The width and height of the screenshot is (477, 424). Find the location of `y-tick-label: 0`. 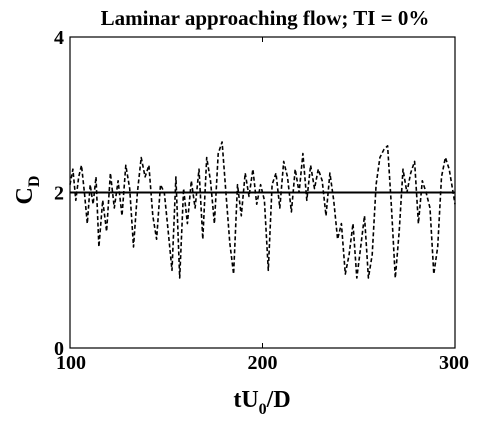

y-tick-label: 0 is located at coordinates (59, 349).